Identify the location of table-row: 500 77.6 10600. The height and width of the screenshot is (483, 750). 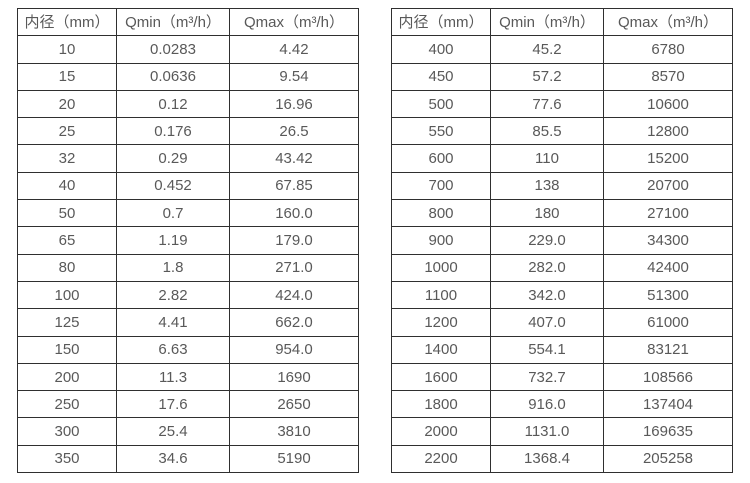
(562, 104).